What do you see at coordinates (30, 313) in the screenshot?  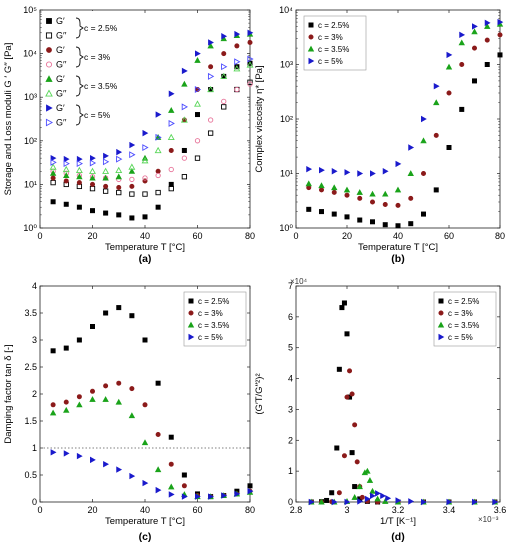 I see `y-tick-label: 3.5` at bounding box center [30, 313].